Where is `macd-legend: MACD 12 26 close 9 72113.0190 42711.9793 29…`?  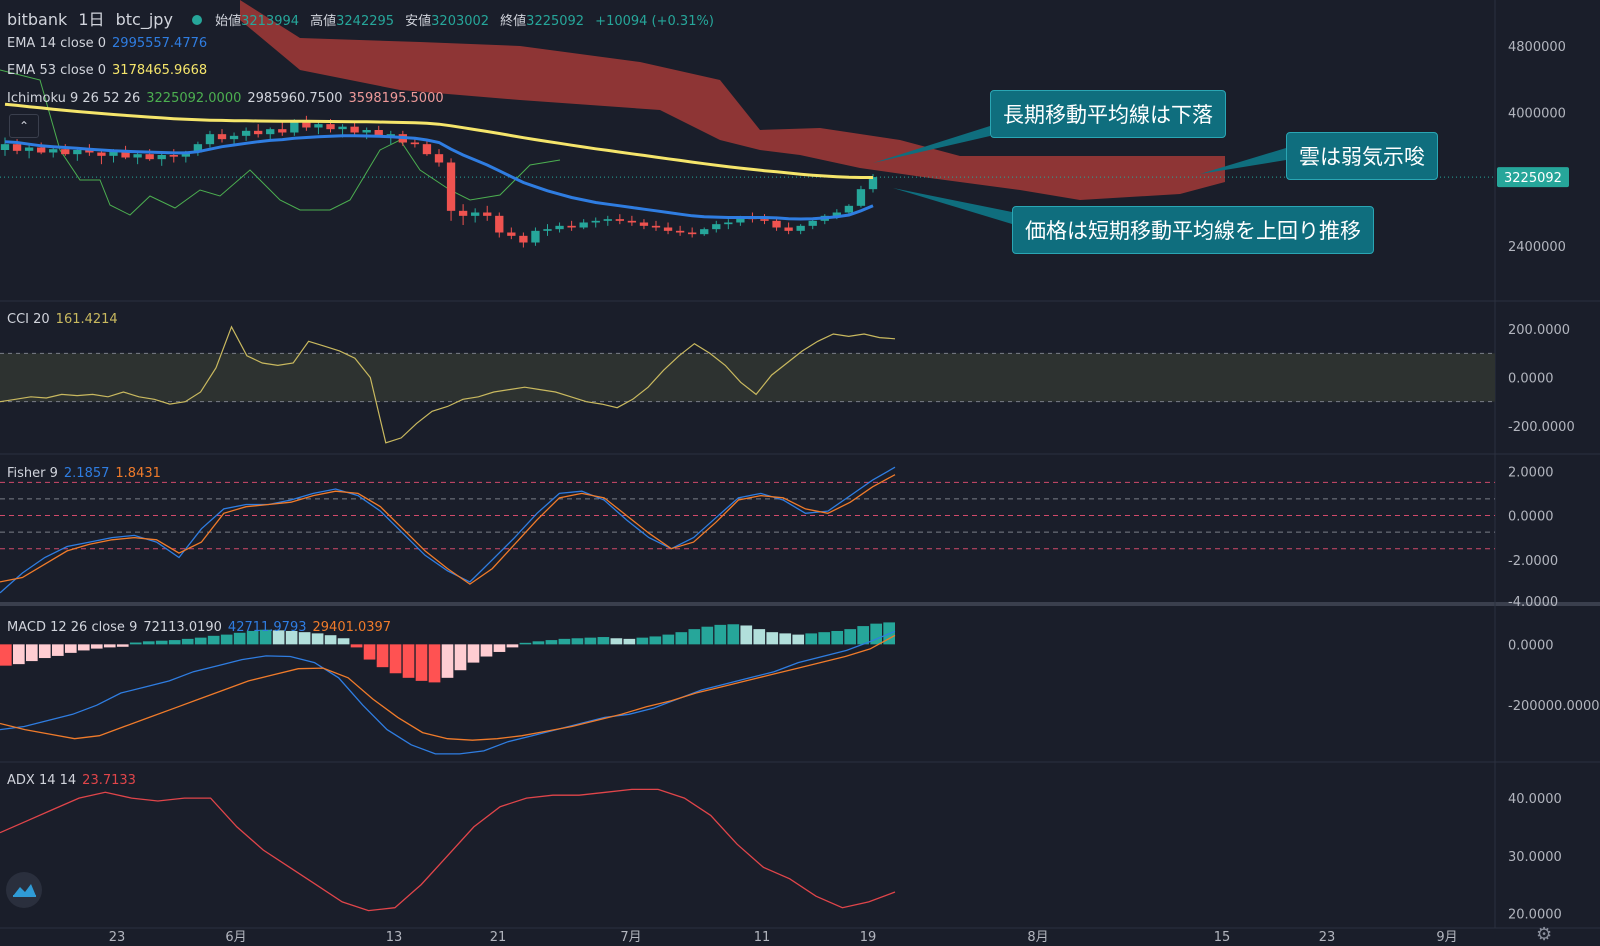
macd-legend: MACD 12 26 close 9 72113.0190 42711.9793 29… is located at coordinates (202, 627).